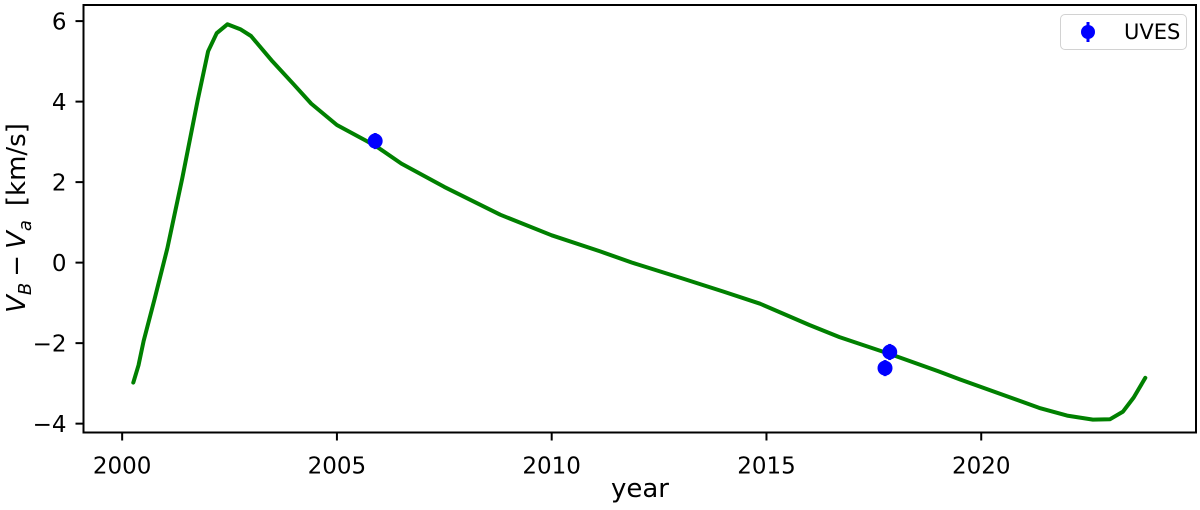  What do you see at coordinates (26, 289) in the screenshot?
I see `ylabel-sub1: B` at bounding box center [26, 289].